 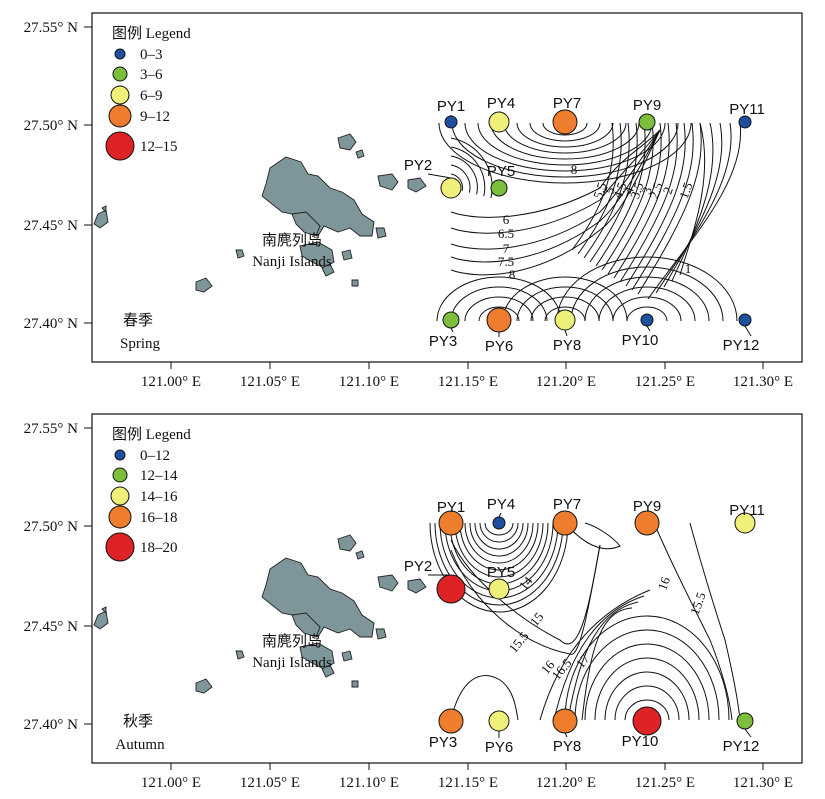 I want to click on station-label-py8: PY8, so click(x=567, y=746).